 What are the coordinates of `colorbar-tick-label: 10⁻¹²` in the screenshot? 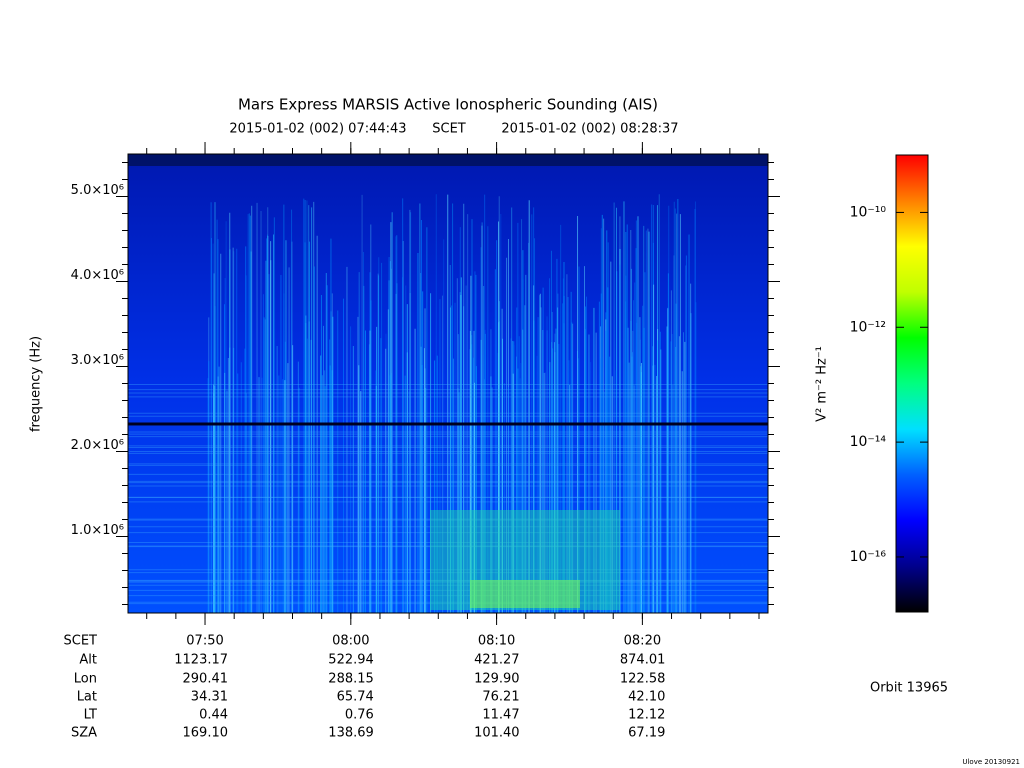 It's located at (868, 327).